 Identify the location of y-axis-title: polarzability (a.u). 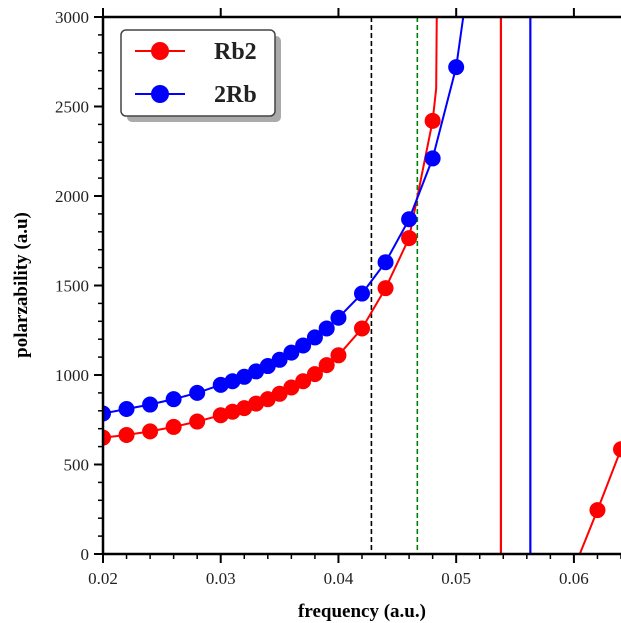
(21, 285).